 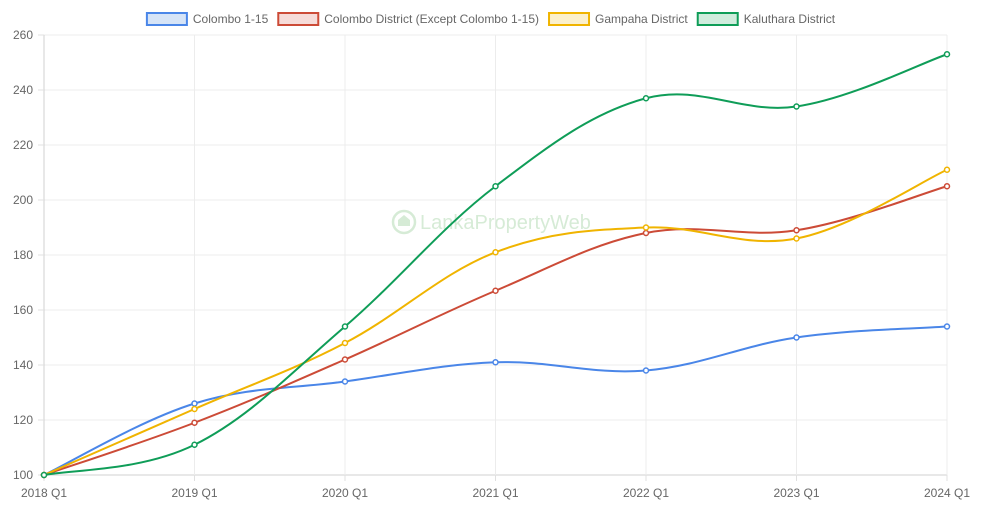 I want to click on y-tick-label: 240, so click(x=23, y=90).